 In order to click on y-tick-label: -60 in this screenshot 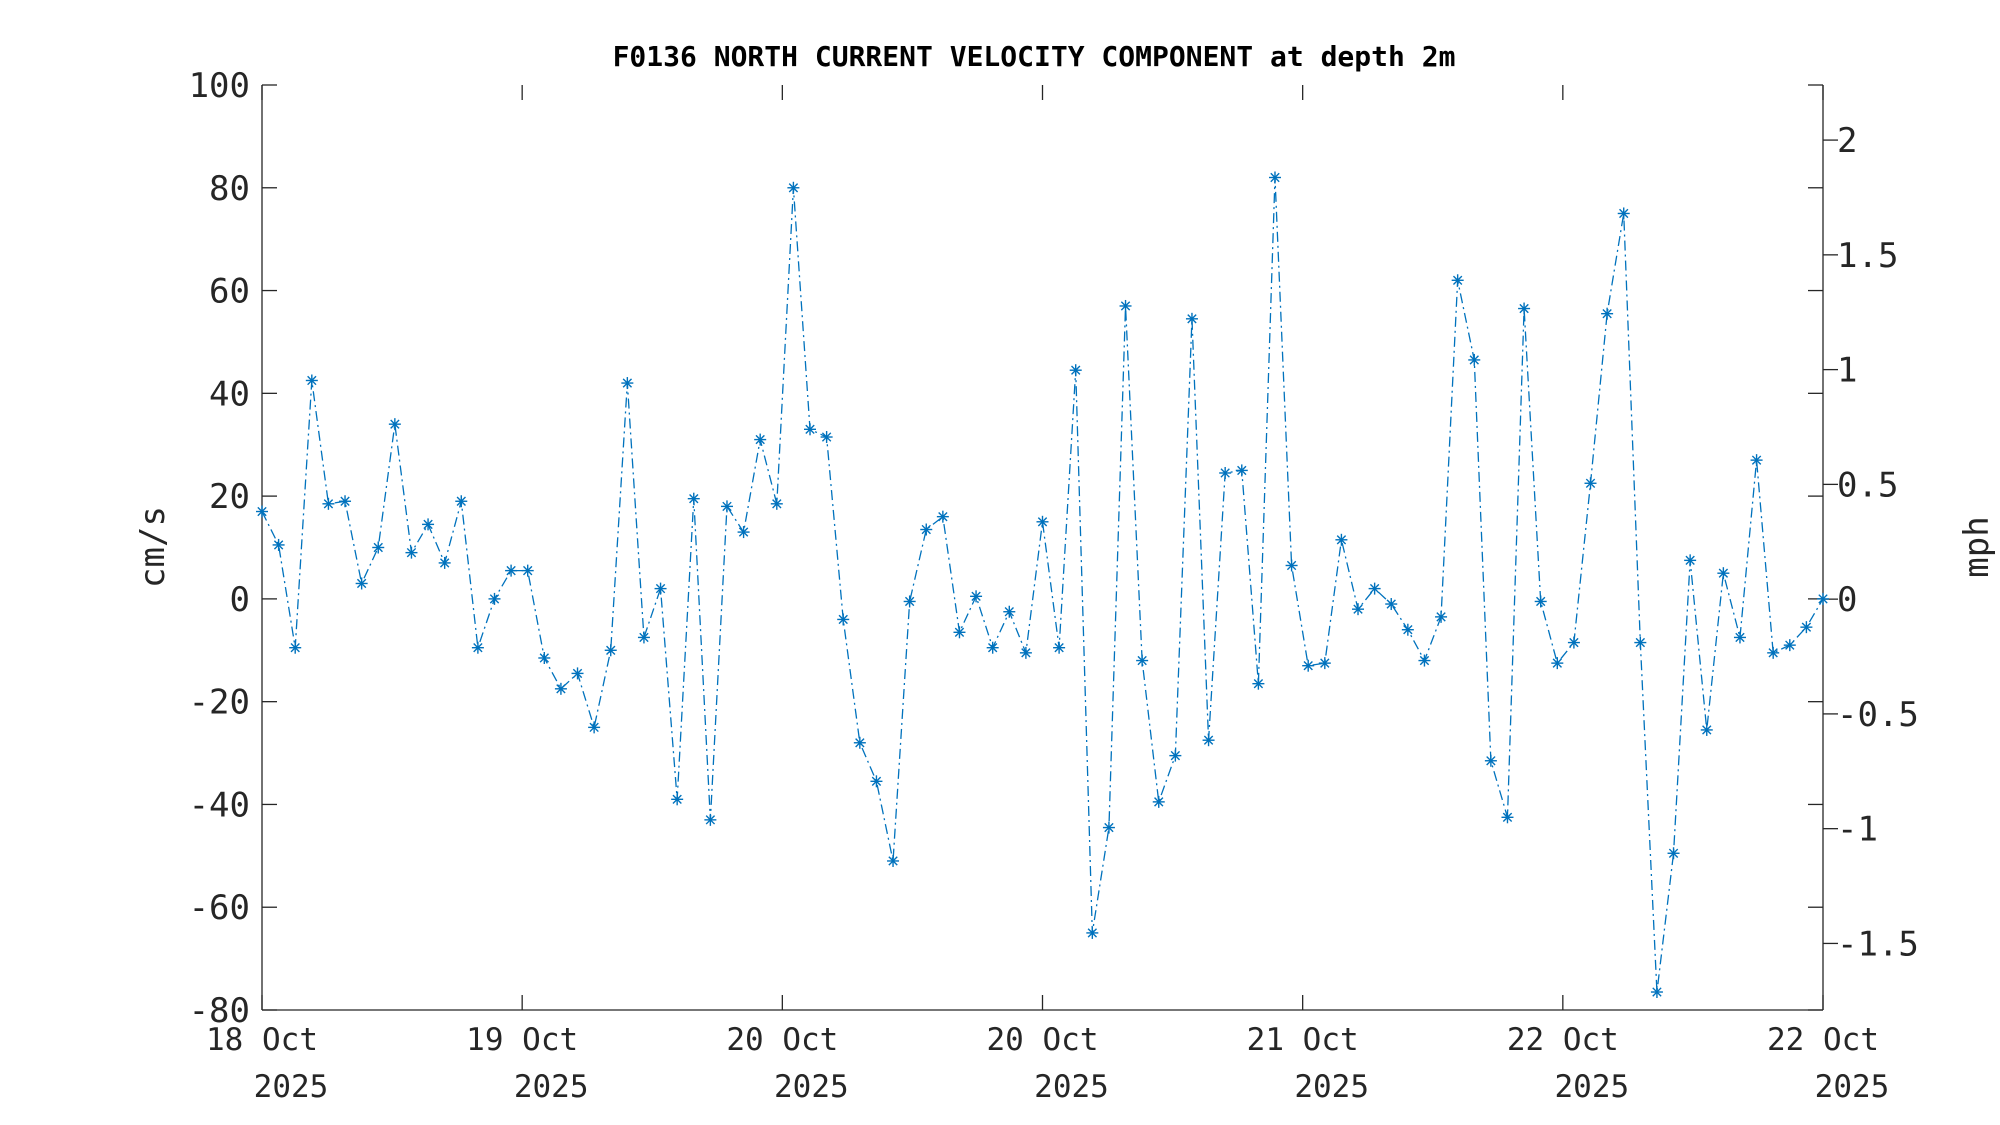, I will do `click(219, 908)`.